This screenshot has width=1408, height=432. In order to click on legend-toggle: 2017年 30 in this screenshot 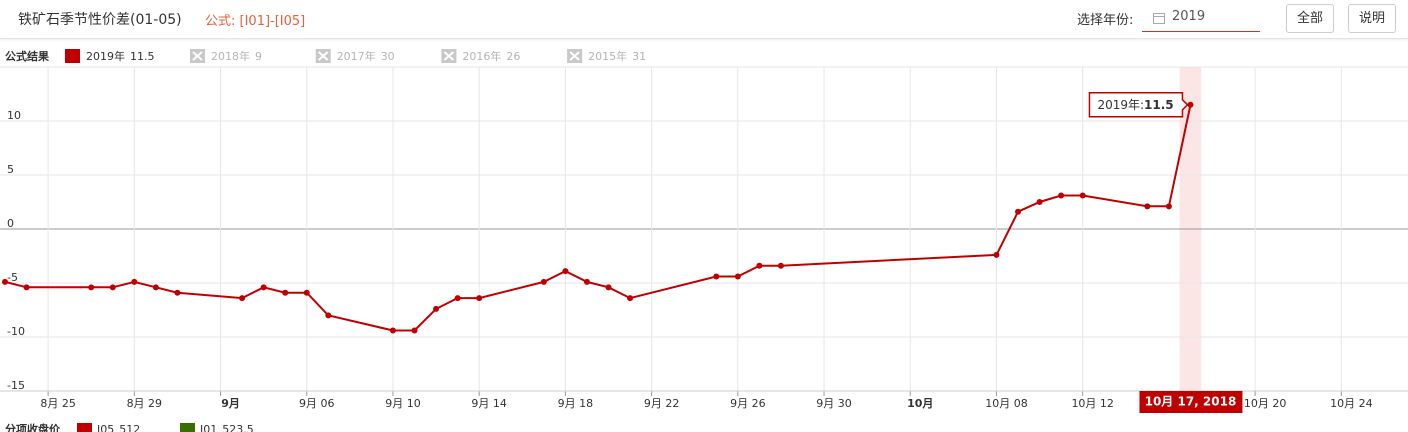, I will do `click(355, 56)`.